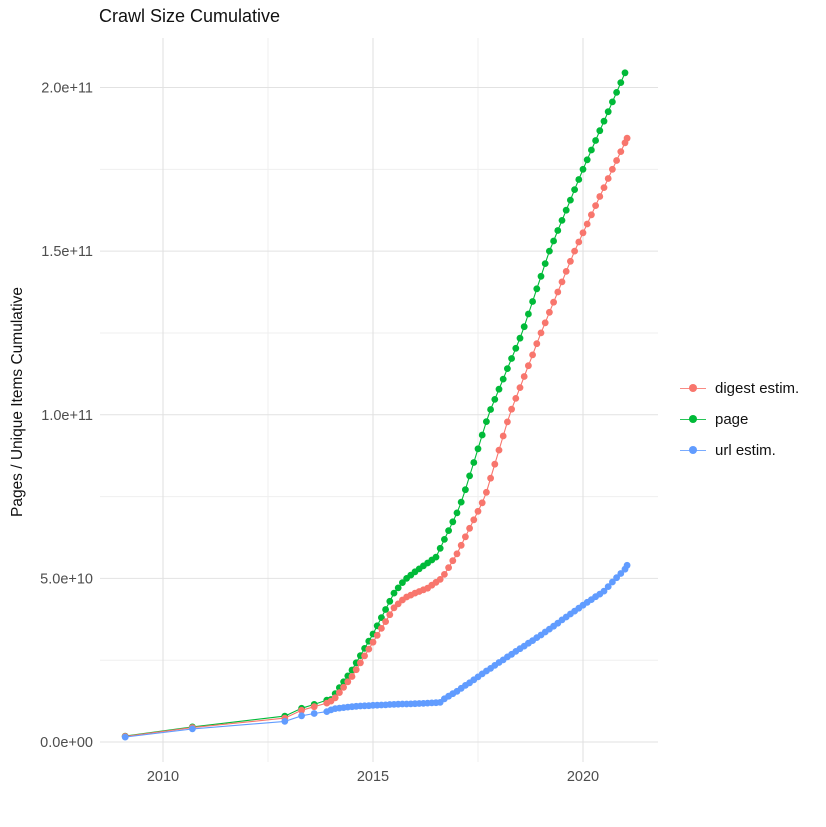 This screenshot has width=826, height=827. I want to click on svg-text: 1.5e+11, so click(67, 252).